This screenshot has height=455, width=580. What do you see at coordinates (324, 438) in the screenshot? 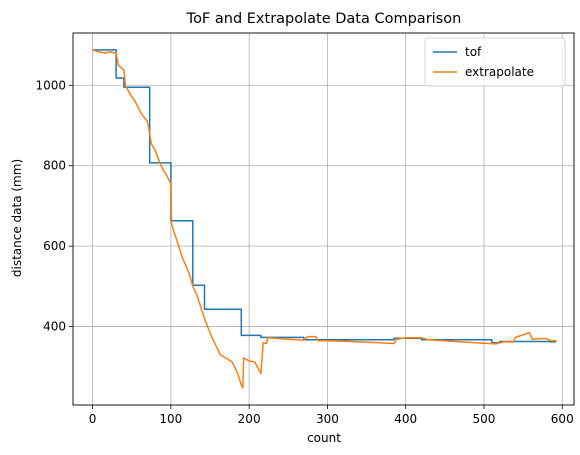
I see `x-axis-label: count` at bounding box center [324, 438].